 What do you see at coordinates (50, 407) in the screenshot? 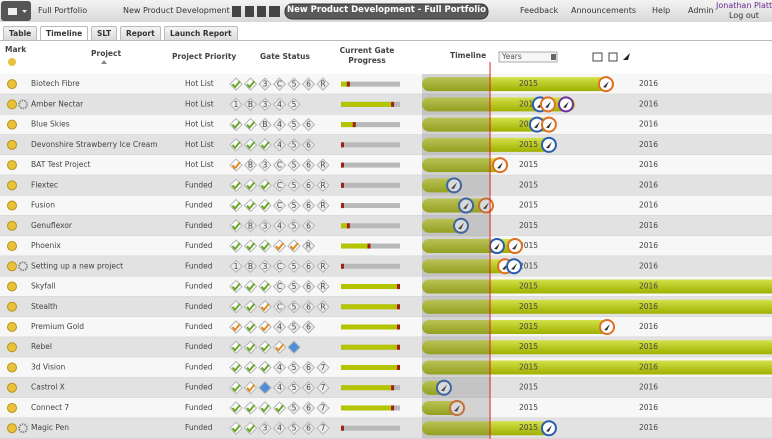
I see `project-name: Connect 7` at bounding box center [50, 407].